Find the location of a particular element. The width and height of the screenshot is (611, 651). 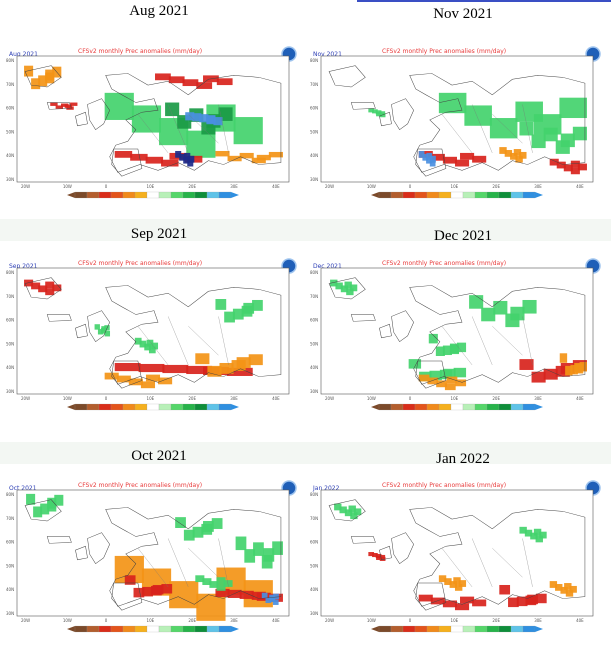

panel-title-aug: Aug 2021 is located at coordinates (159, 11).